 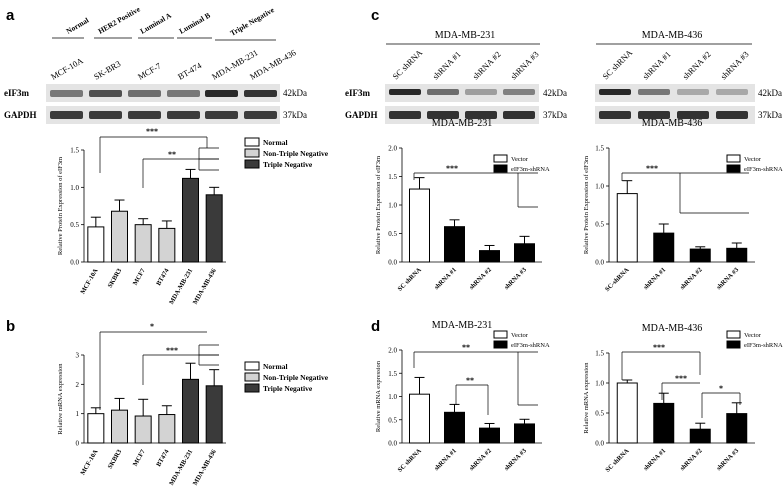 I want to click on band-row-gapdh, so click(x=568, y=115).